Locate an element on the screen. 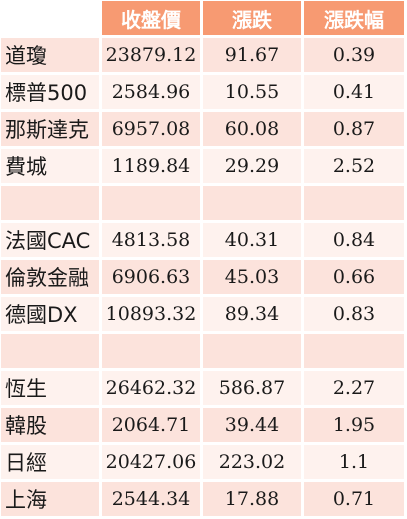  header-change: 漲跌 is located at coordinates (252, 18).